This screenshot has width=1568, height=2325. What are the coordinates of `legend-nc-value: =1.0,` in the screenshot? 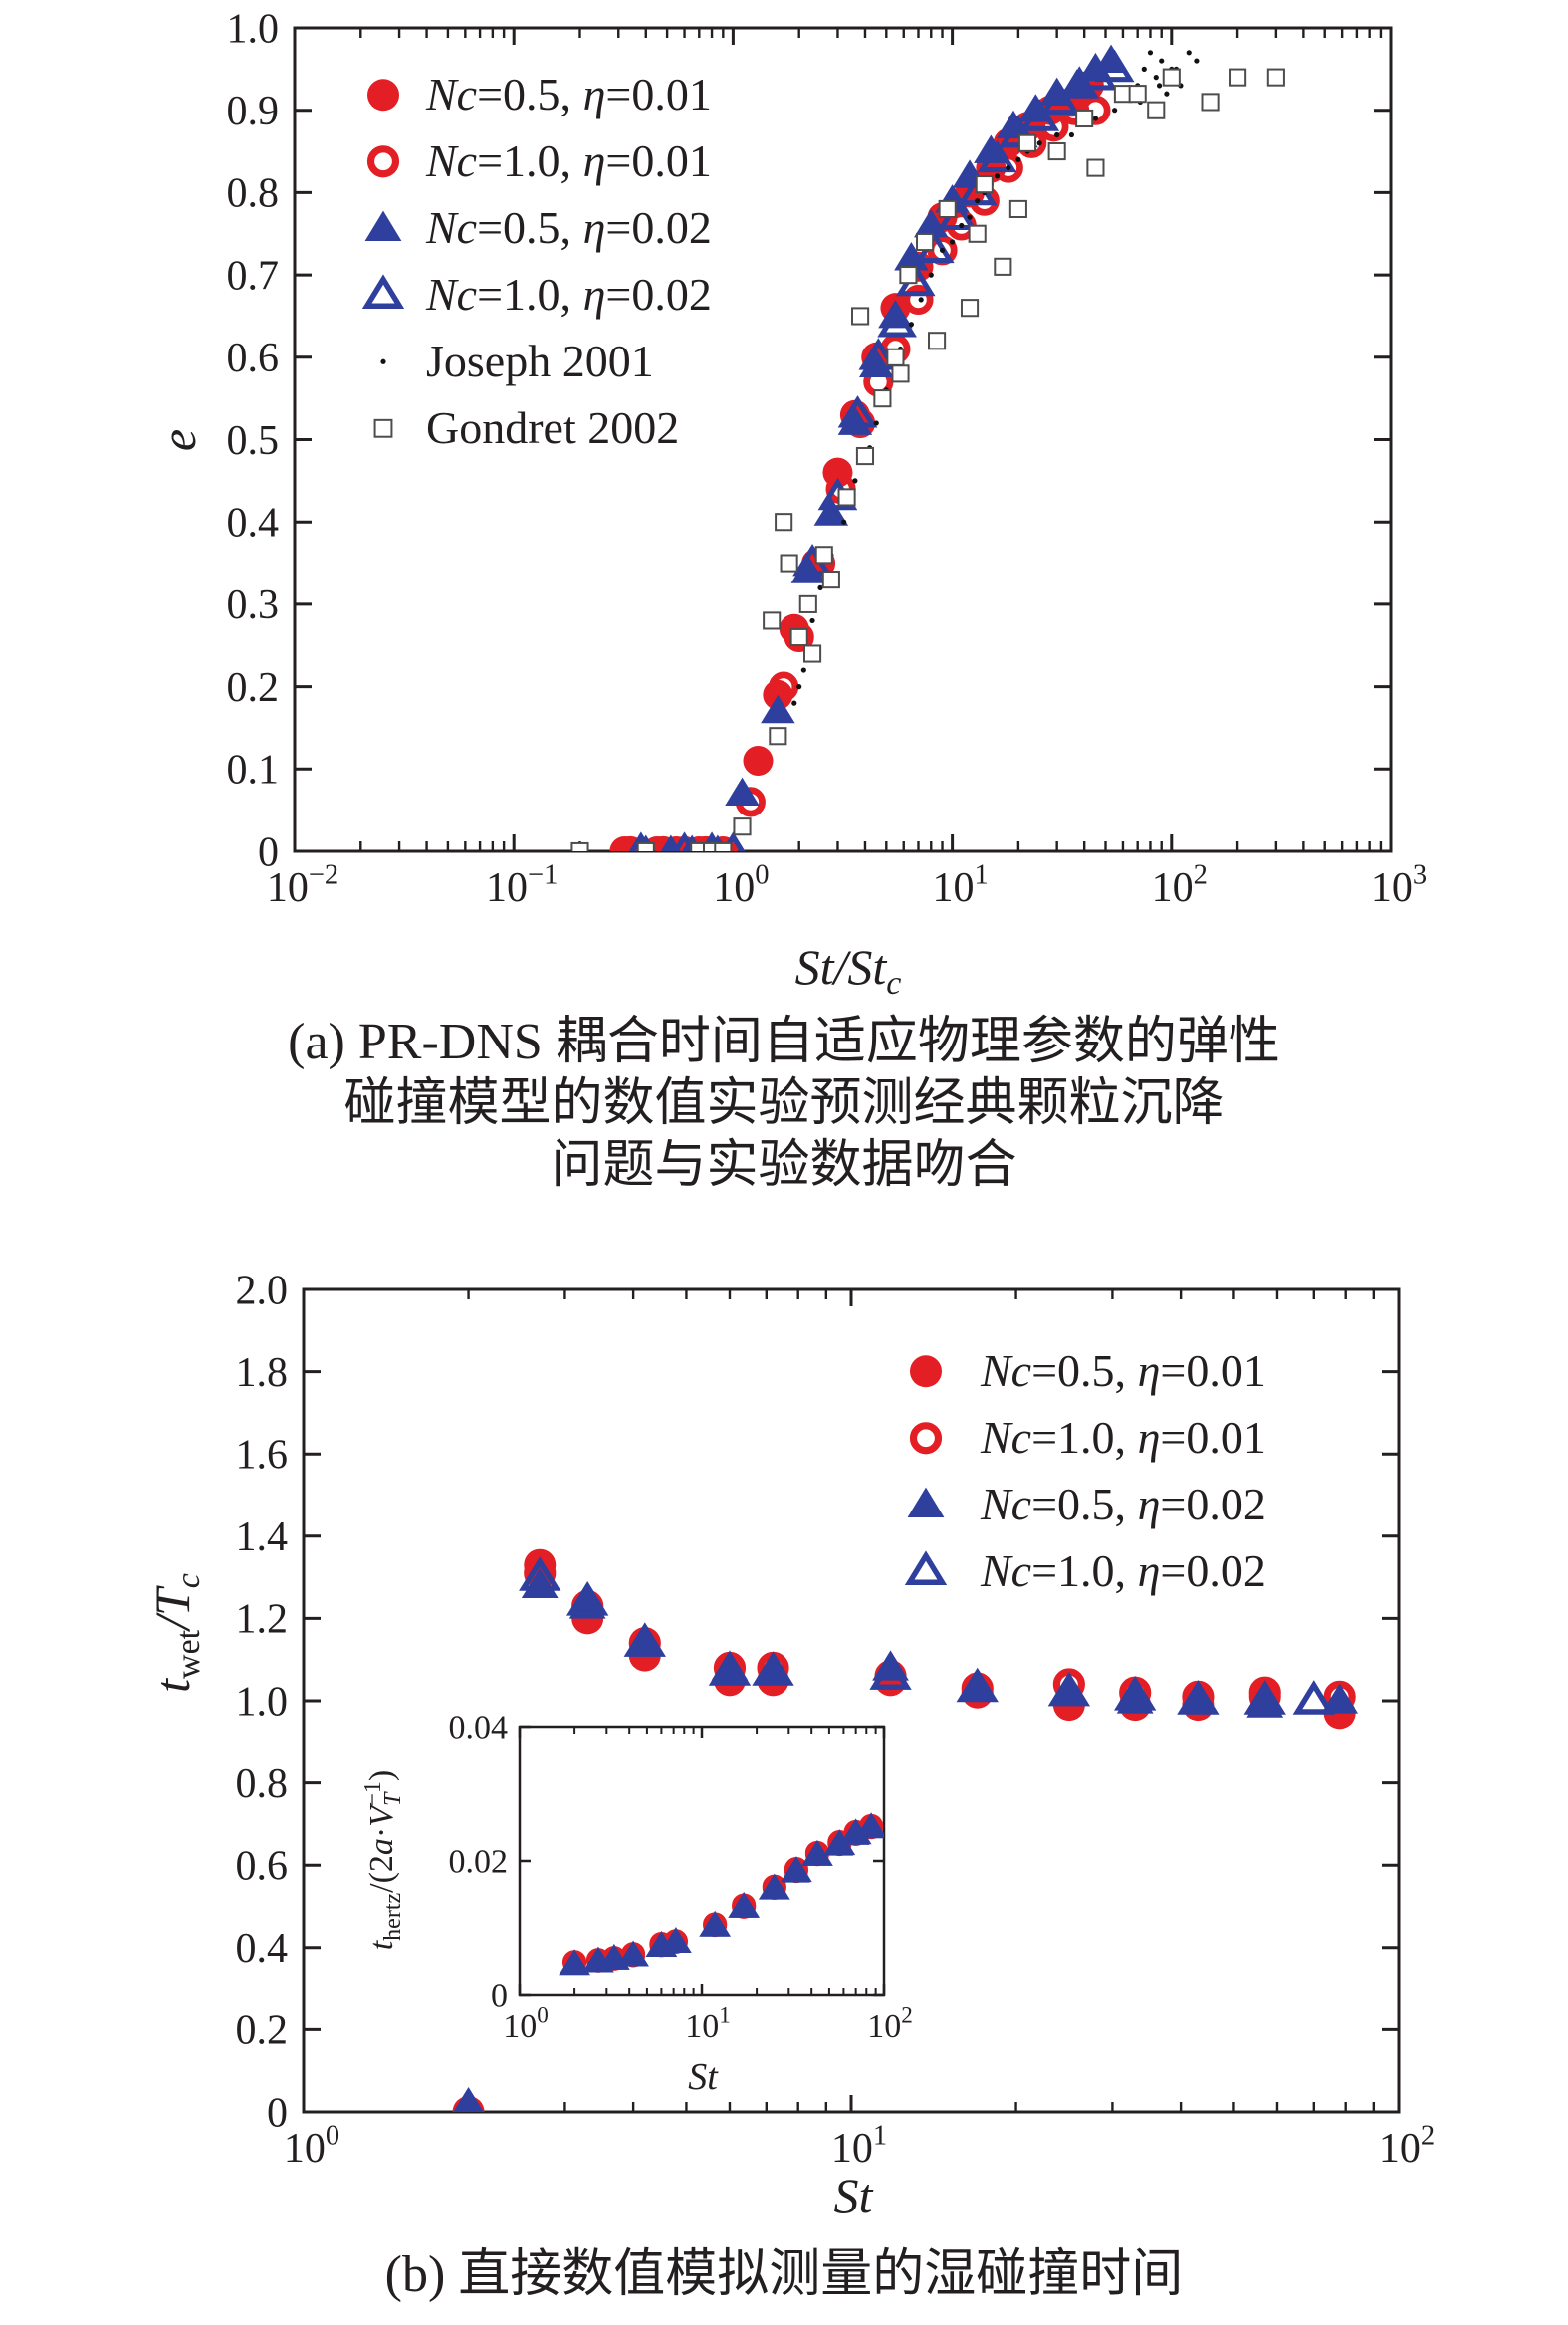 It's located at (1084, 1437).